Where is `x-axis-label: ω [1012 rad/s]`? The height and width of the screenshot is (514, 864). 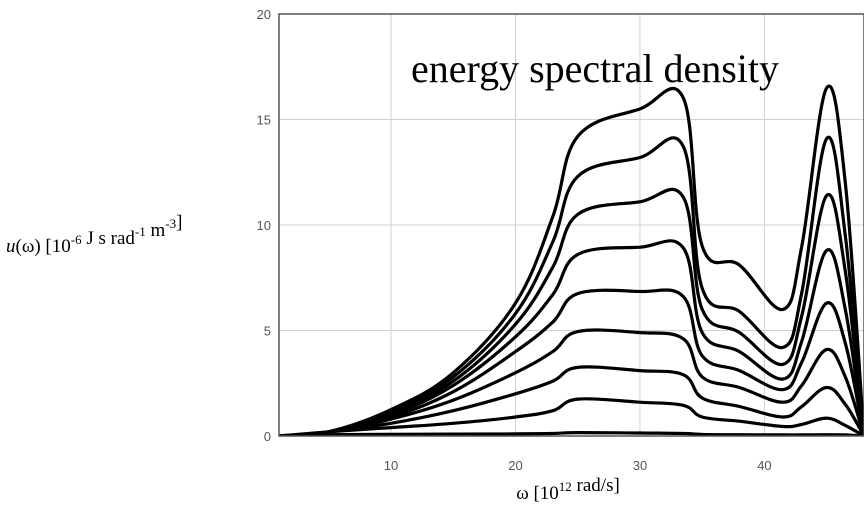
x-axis-label: ω [1012 rad/s] is located at coordinates (568, 489).